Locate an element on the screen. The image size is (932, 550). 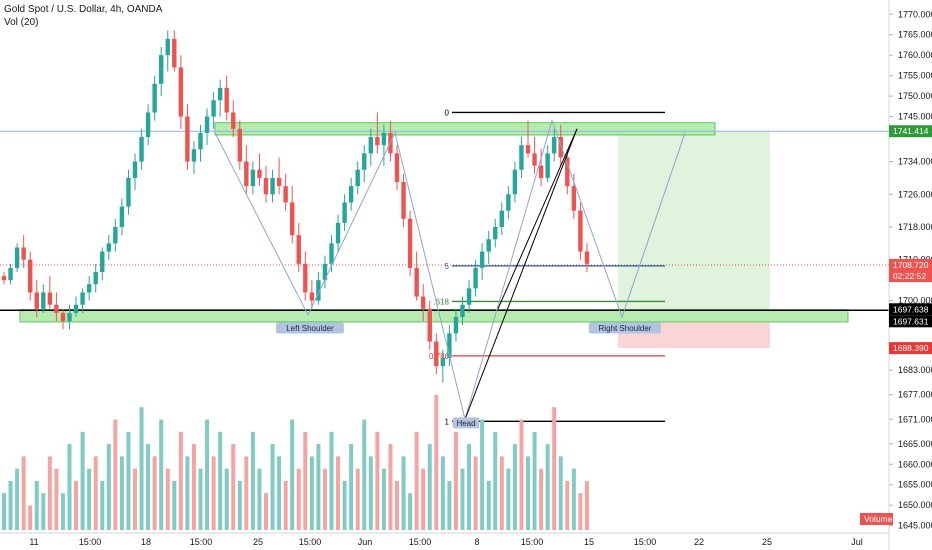
x-tick-label: 22 is located at coordinates (699, 542).